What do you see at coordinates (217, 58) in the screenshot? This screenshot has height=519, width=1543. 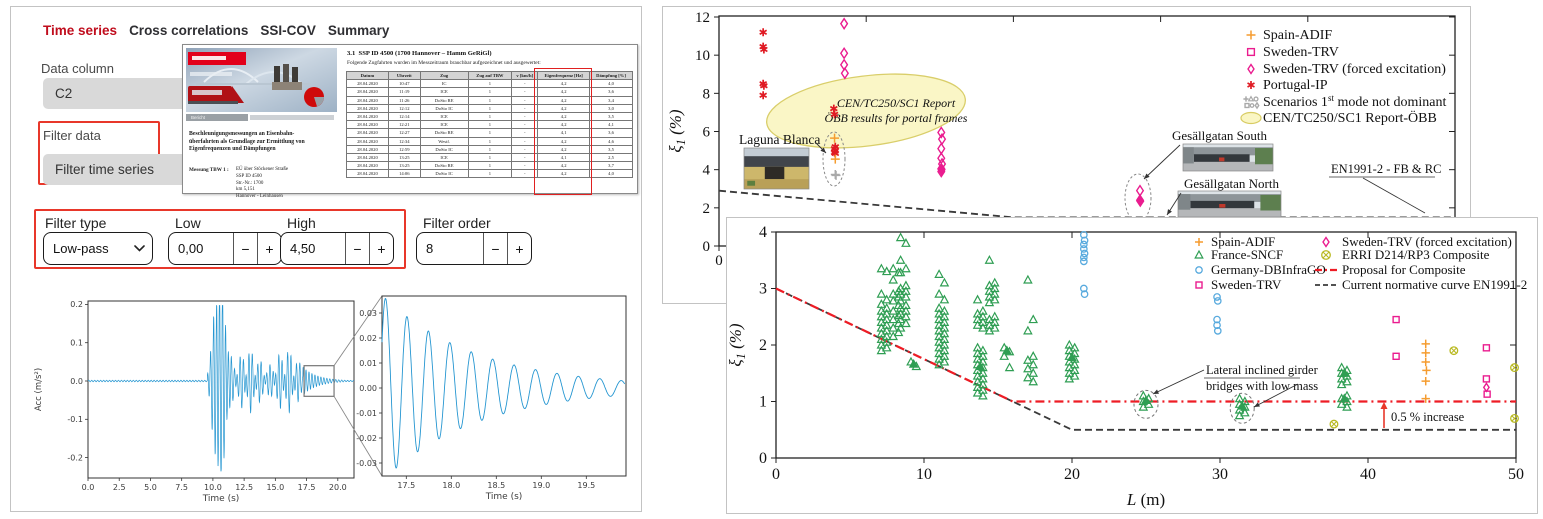 I see `db-logo` at bounding box center [217, 58].